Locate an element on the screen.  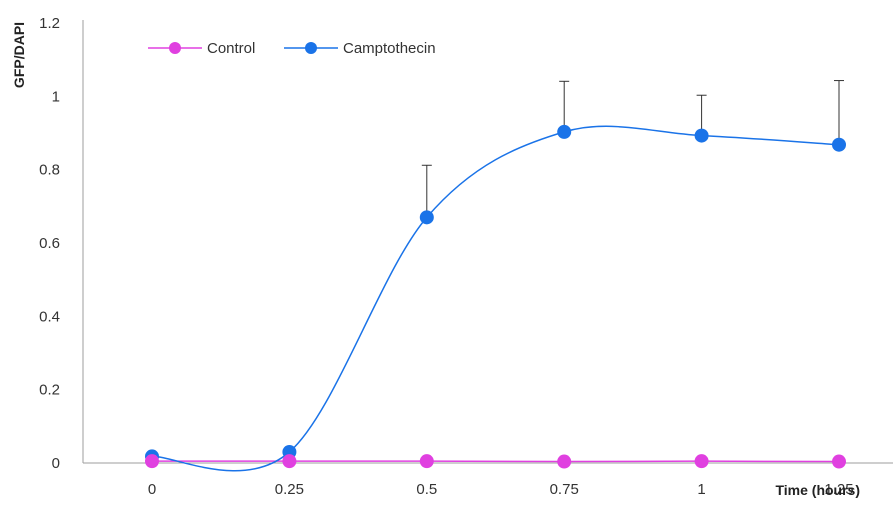
legend-marker-control is located at coordinates (175, 48).